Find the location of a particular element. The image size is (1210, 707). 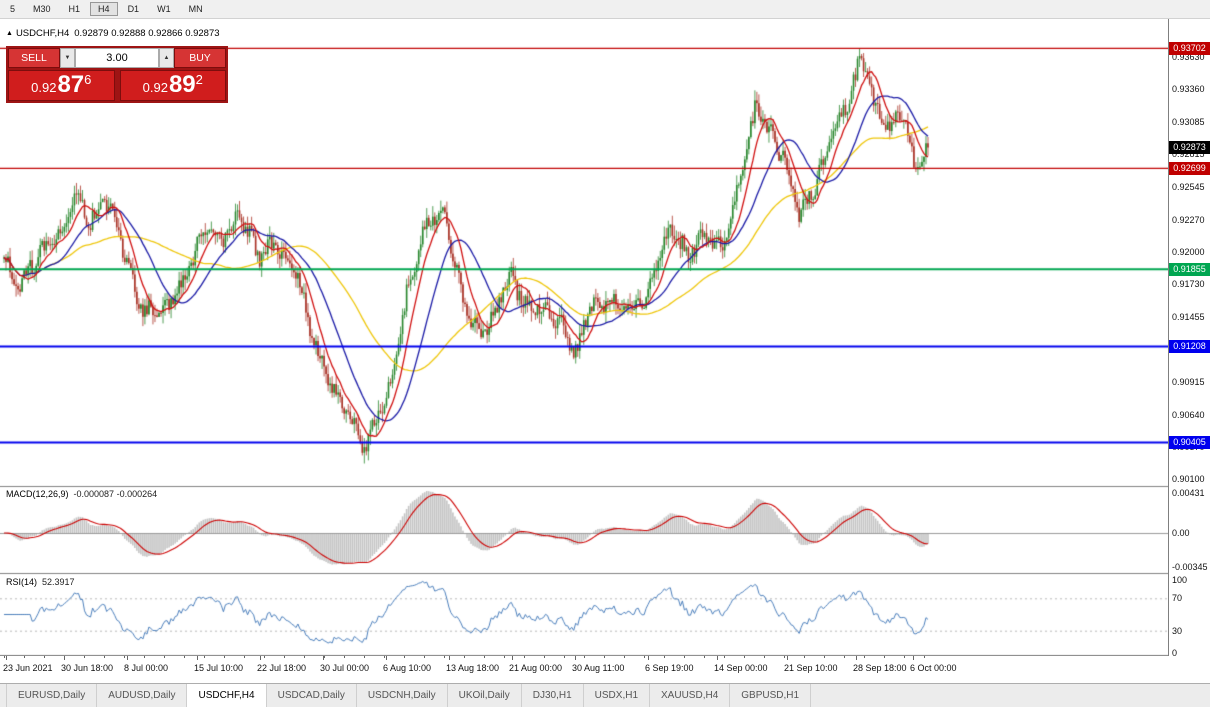

buy-button-label: BUY is located at coordinates (200, 58).